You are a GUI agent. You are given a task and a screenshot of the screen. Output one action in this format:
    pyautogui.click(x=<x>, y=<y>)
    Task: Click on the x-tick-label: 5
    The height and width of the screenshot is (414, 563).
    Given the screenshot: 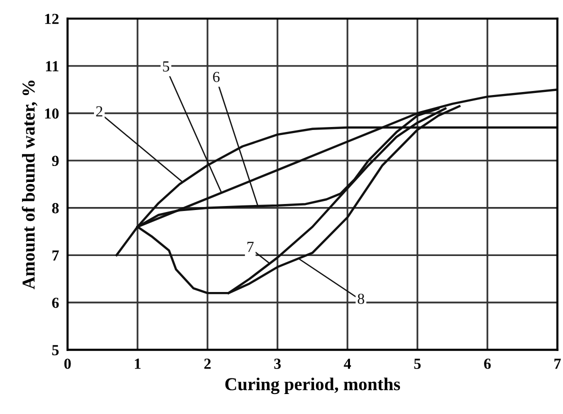 What is the action you would take?
    pyautogui.click(x=417, y=363)
    